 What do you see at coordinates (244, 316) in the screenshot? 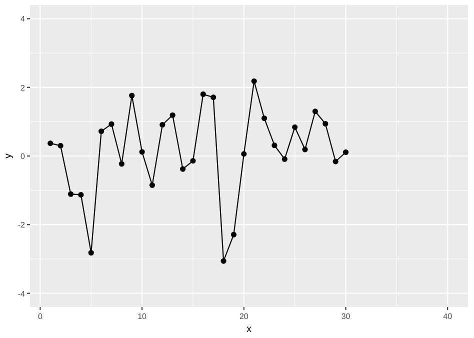
I see `x-tick-label: 20` at bounding box center [244, 316].